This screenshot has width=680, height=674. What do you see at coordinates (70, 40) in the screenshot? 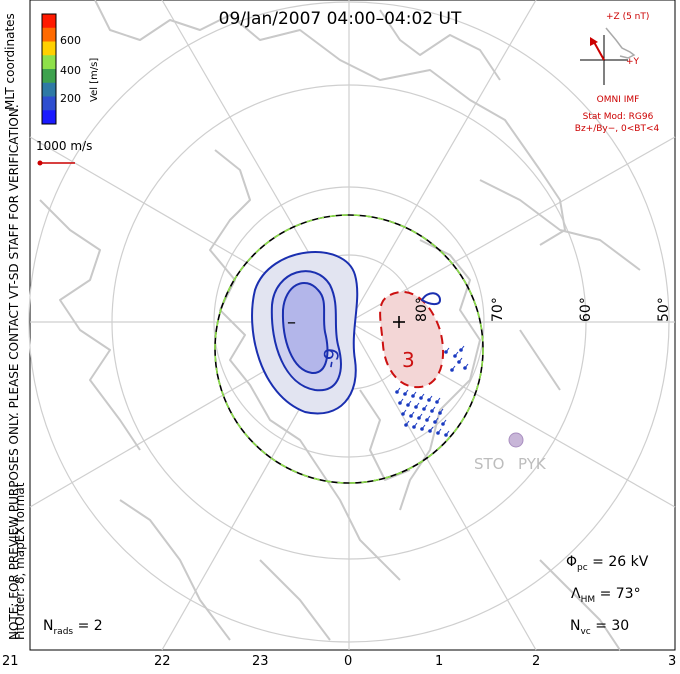
I see `scale-tick-600: 600` at bounding box center [70, 40].